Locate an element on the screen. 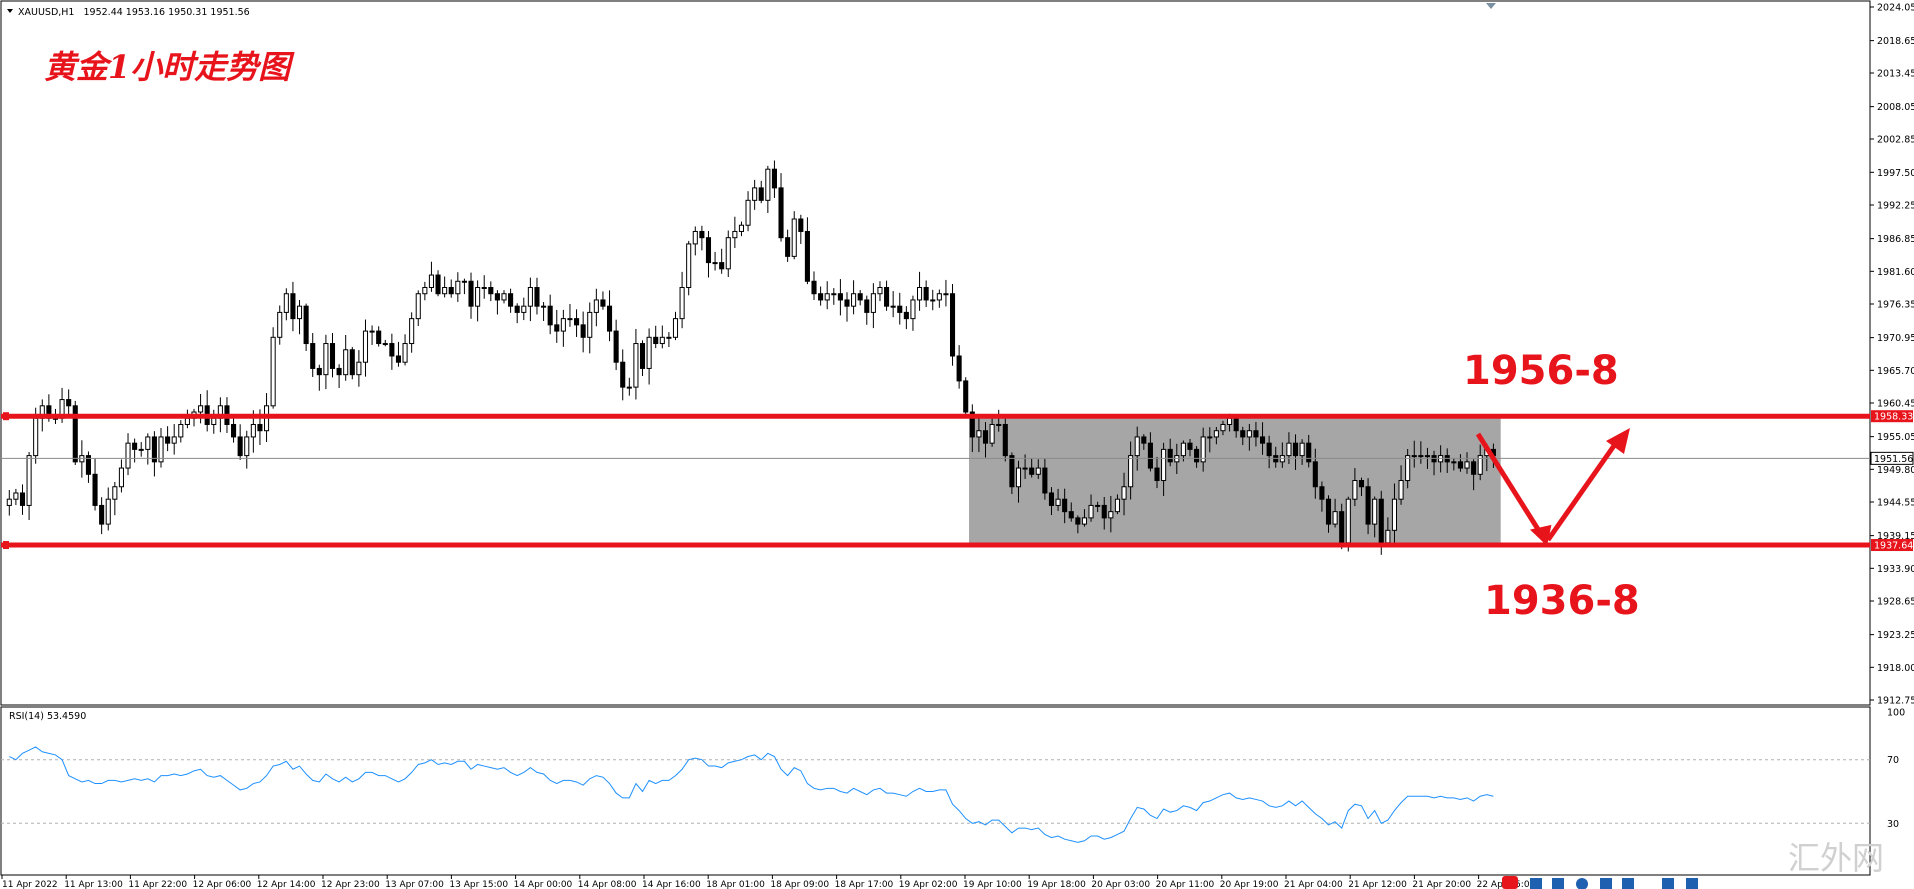  rsi-tick-label: 100 is located at coordinates (1896, 713).